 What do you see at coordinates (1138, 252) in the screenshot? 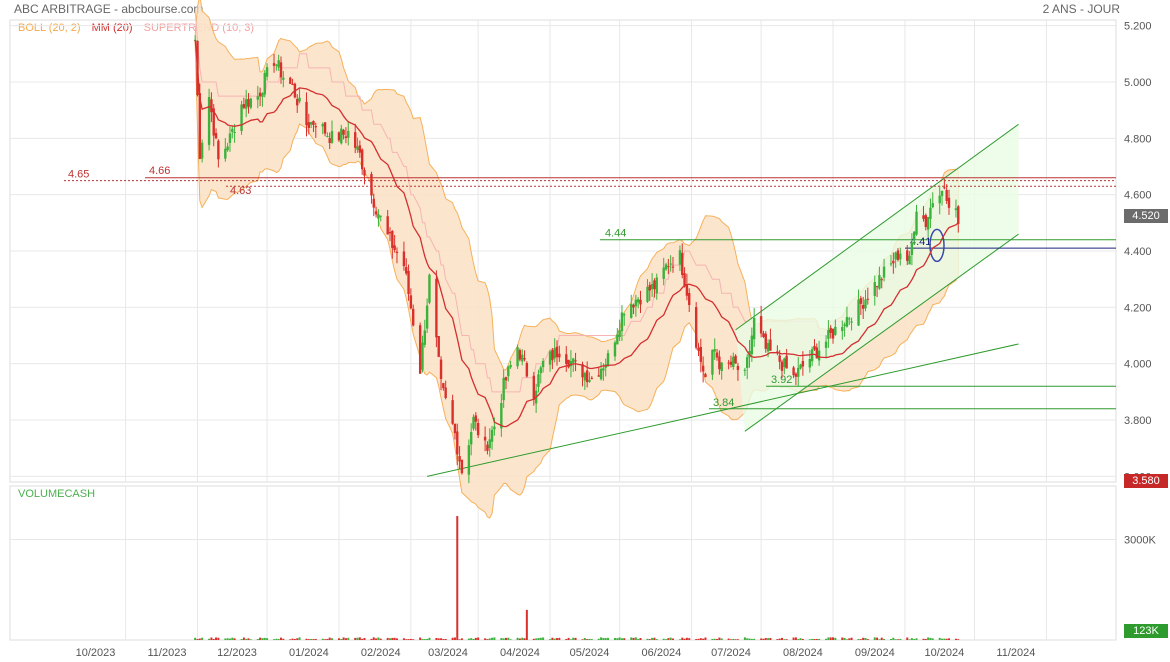
I see `y-tick-label: 4.400` at bounding box center [1138, 252].